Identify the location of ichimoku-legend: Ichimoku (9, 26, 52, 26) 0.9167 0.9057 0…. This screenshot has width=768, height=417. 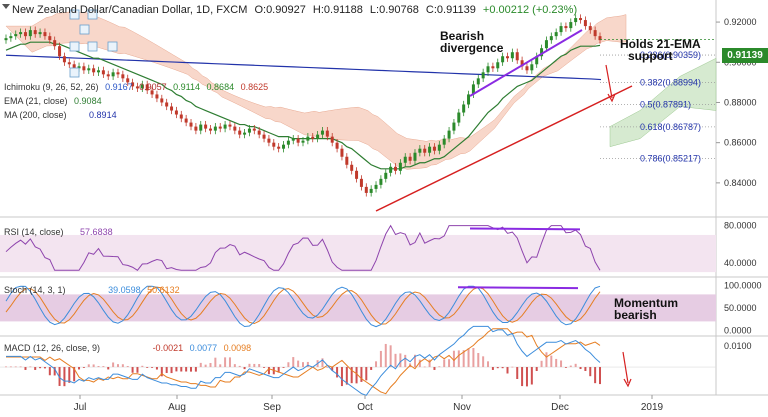
(136, 87).